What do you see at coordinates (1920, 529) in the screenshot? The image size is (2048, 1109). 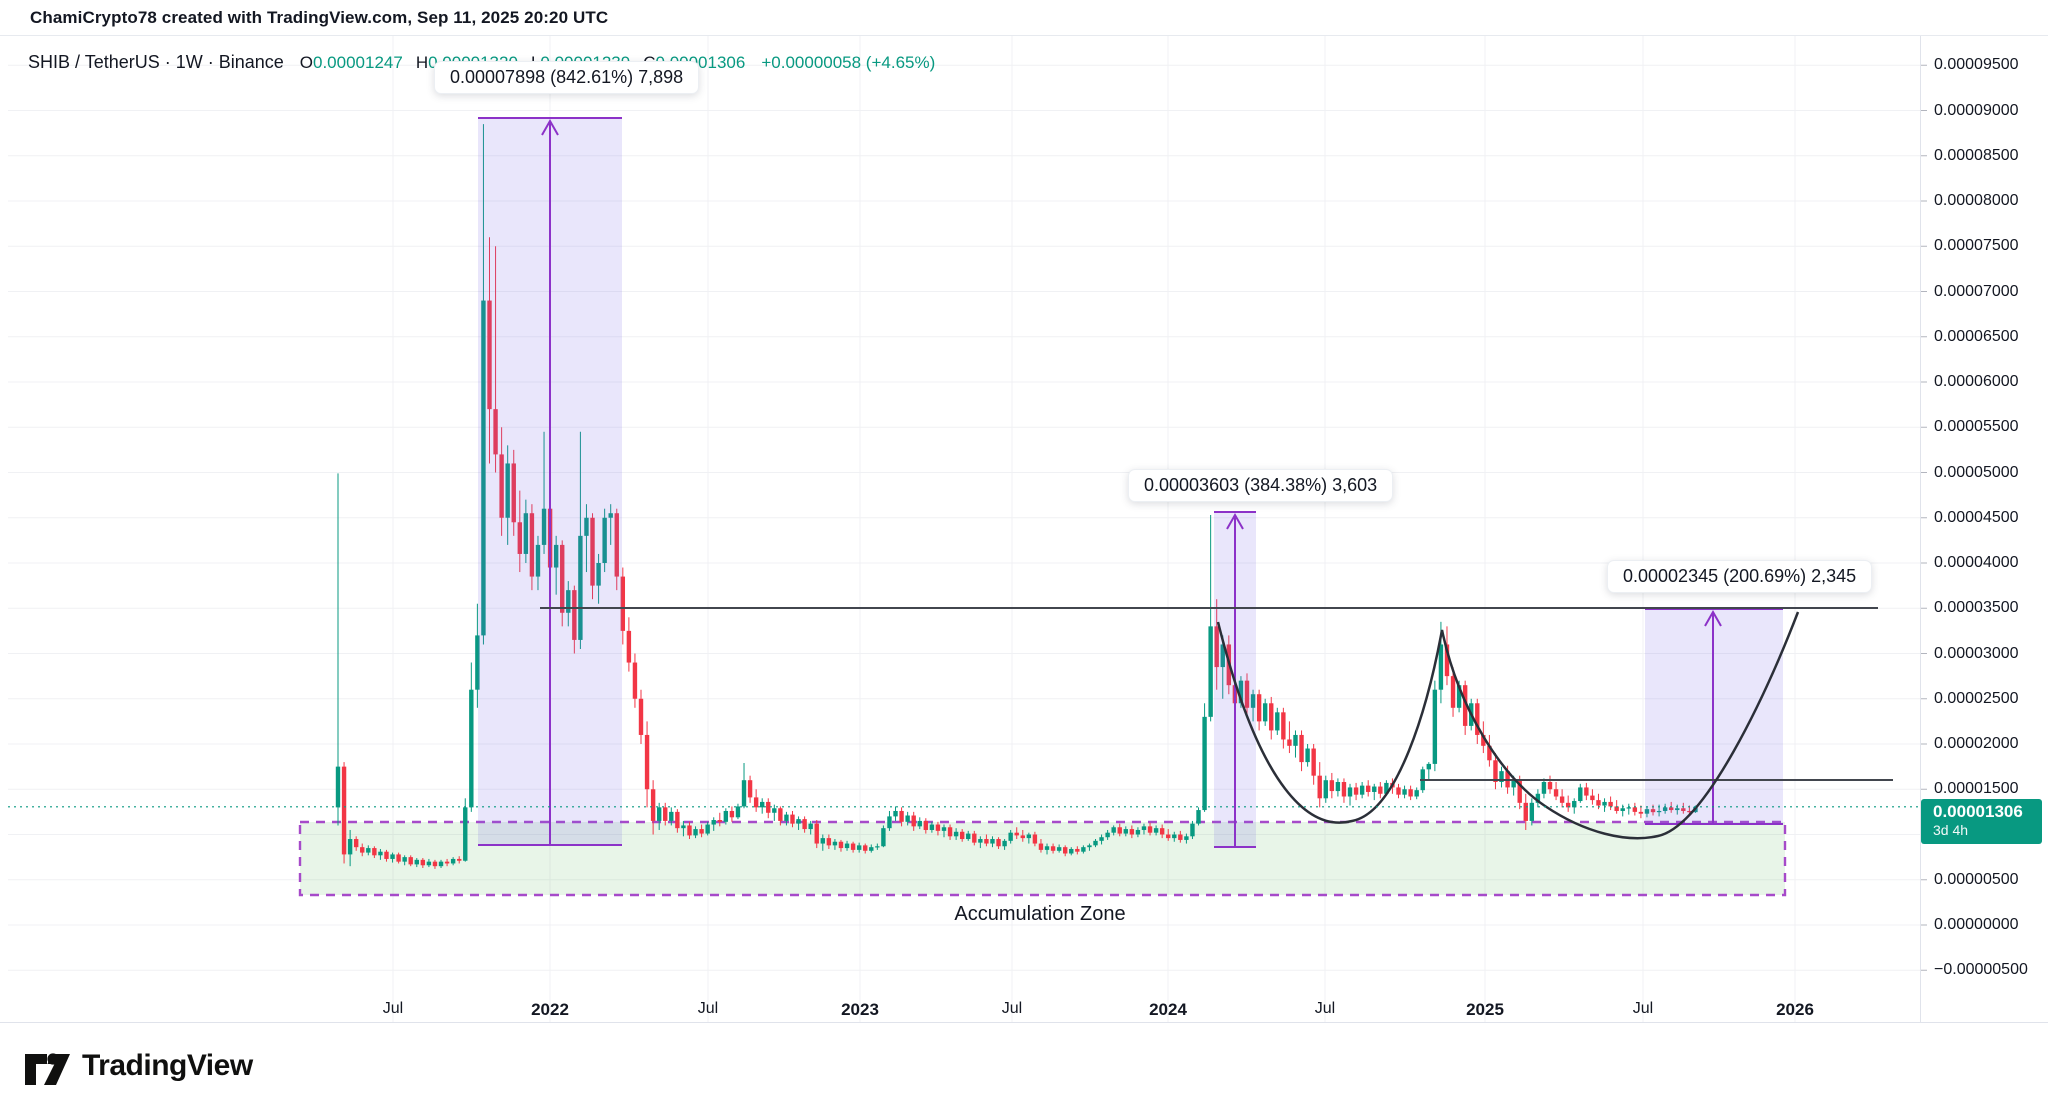 I see `price-axis-separator` at bounding box center [1920, 529].